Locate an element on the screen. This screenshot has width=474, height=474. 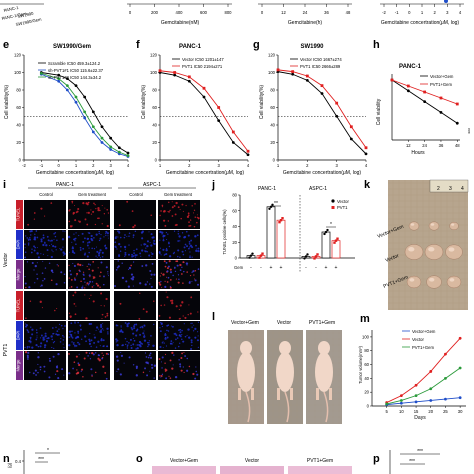
legend-item-sw1990: SW1990 is located at coordinates (25, 15).